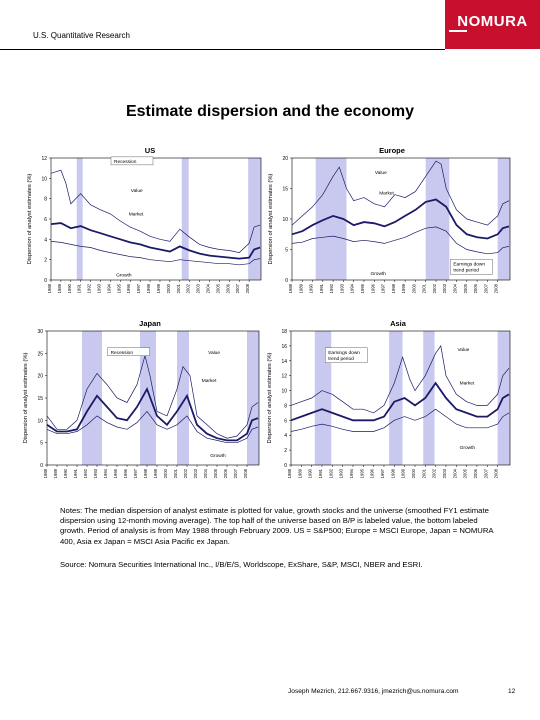 The image size is (540, 720). I want to click on logo-swoosh, so click(458, 31).